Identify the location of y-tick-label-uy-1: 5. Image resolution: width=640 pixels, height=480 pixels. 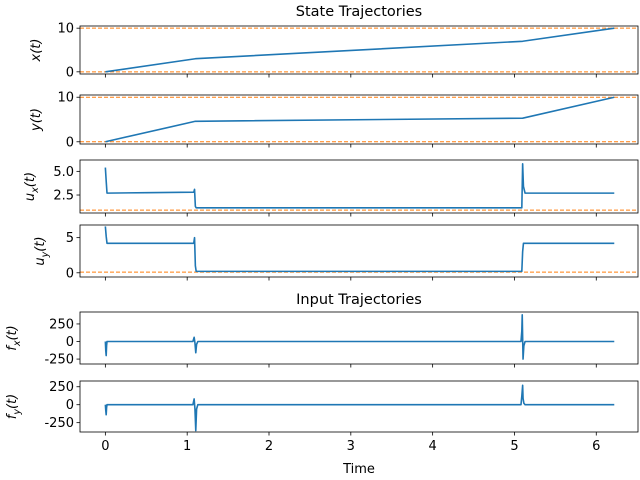
(70, 238).